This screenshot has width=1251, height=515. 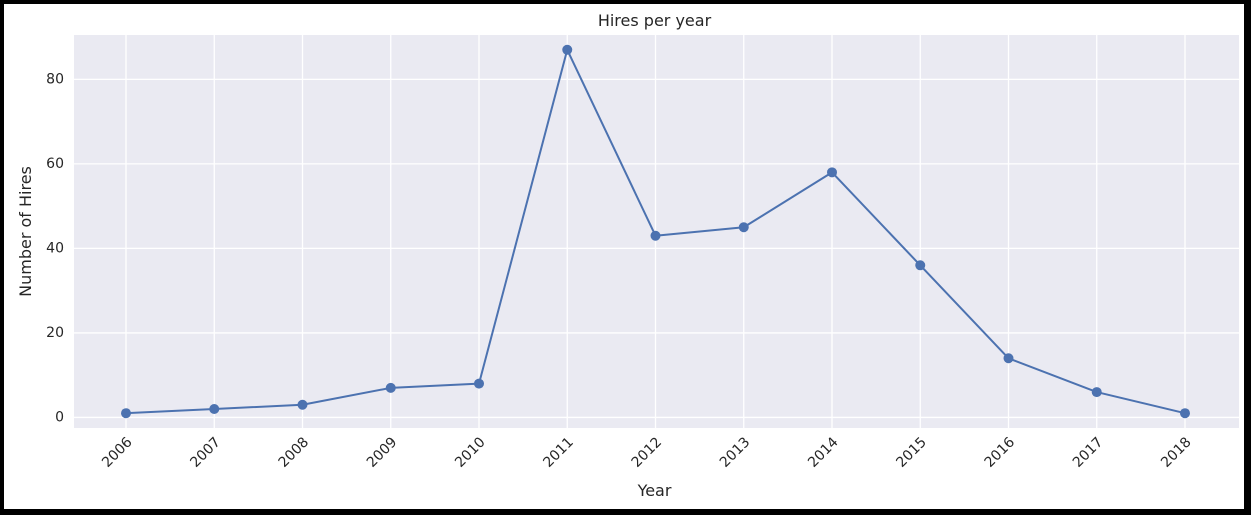 I want to click on y-tick-label: 80, so click(x=55, y=79).